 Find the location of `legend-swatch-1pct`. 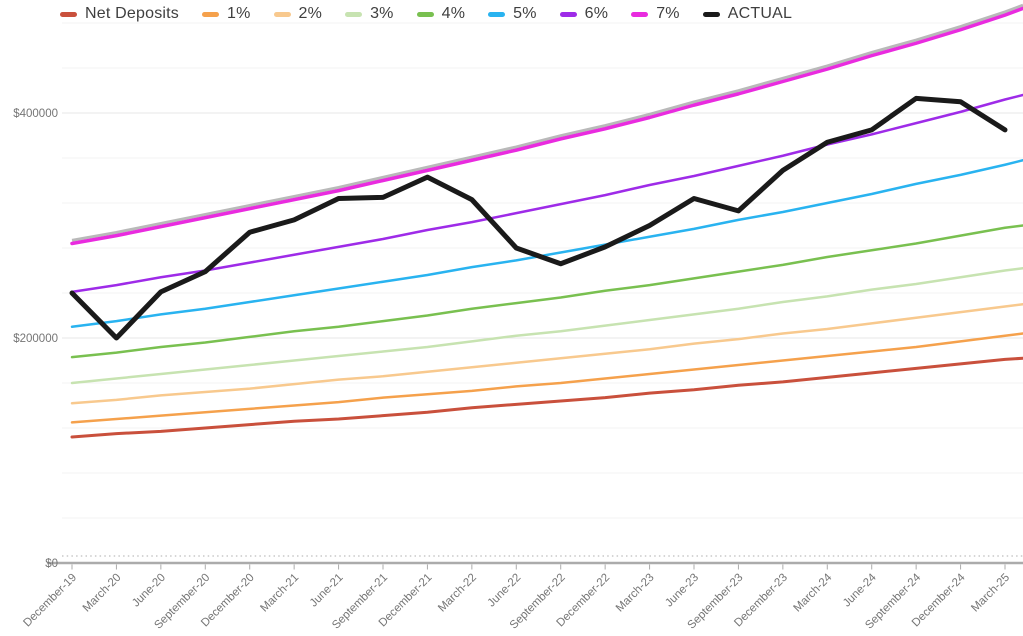

legend-swatch-1pct is located at coordinates (210, 14).